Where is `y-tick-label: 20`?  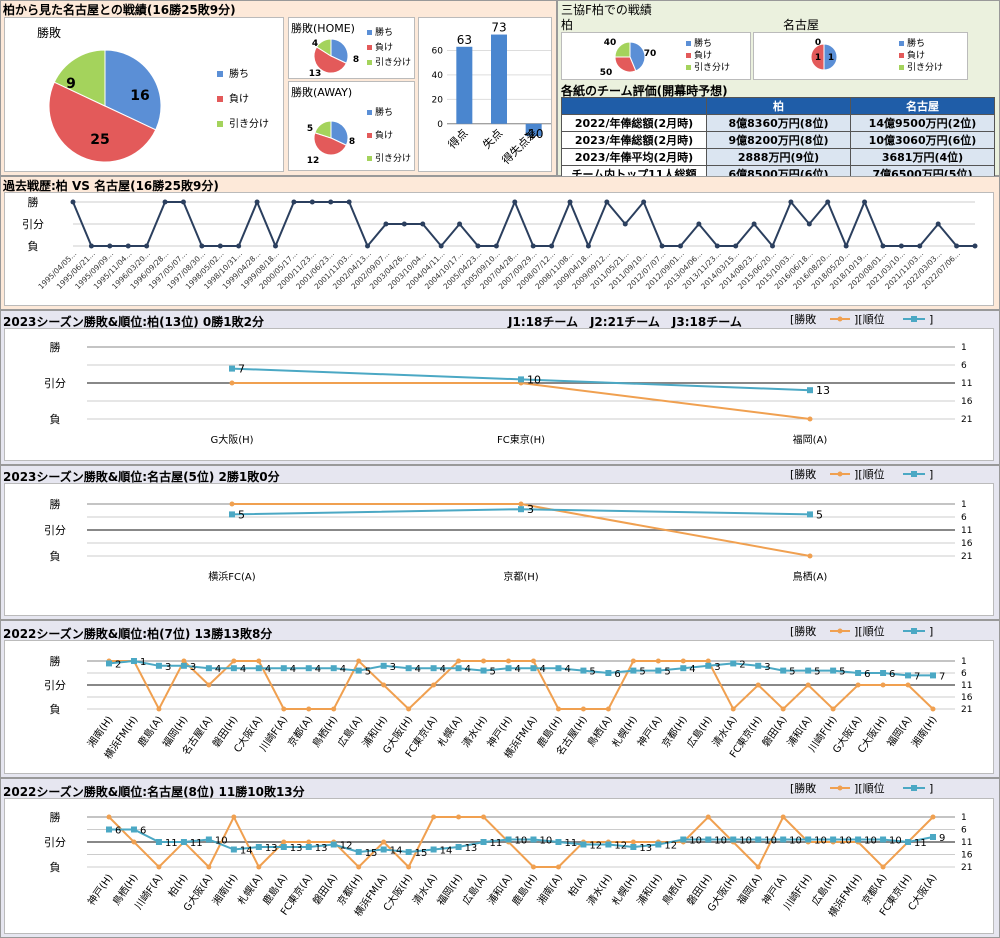 y-tick-label: 20 is located at coordinates (438, 100).